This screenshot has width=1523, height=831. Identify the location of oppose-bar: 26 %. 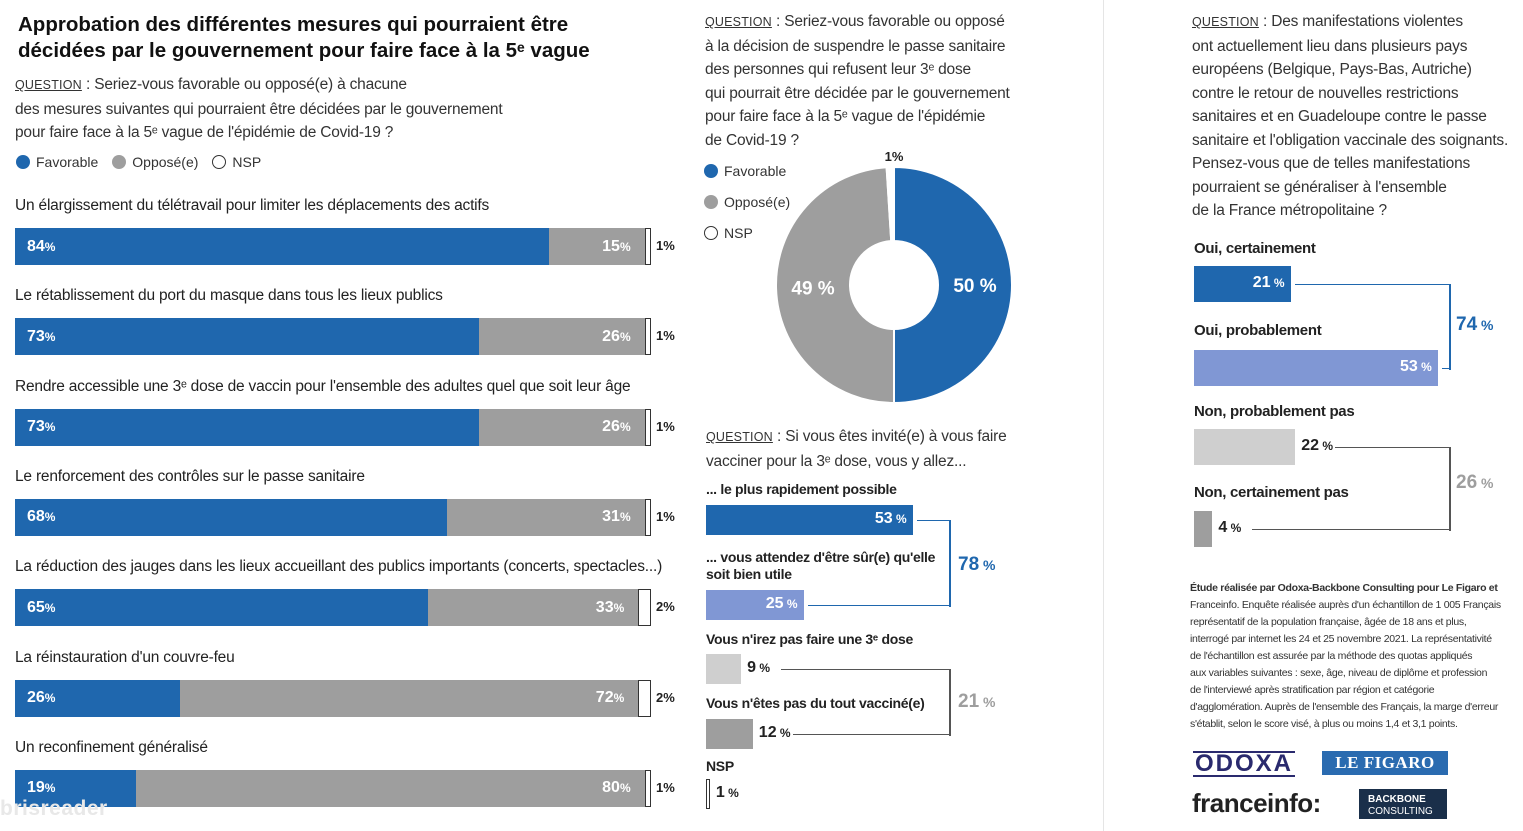
(562, 427).